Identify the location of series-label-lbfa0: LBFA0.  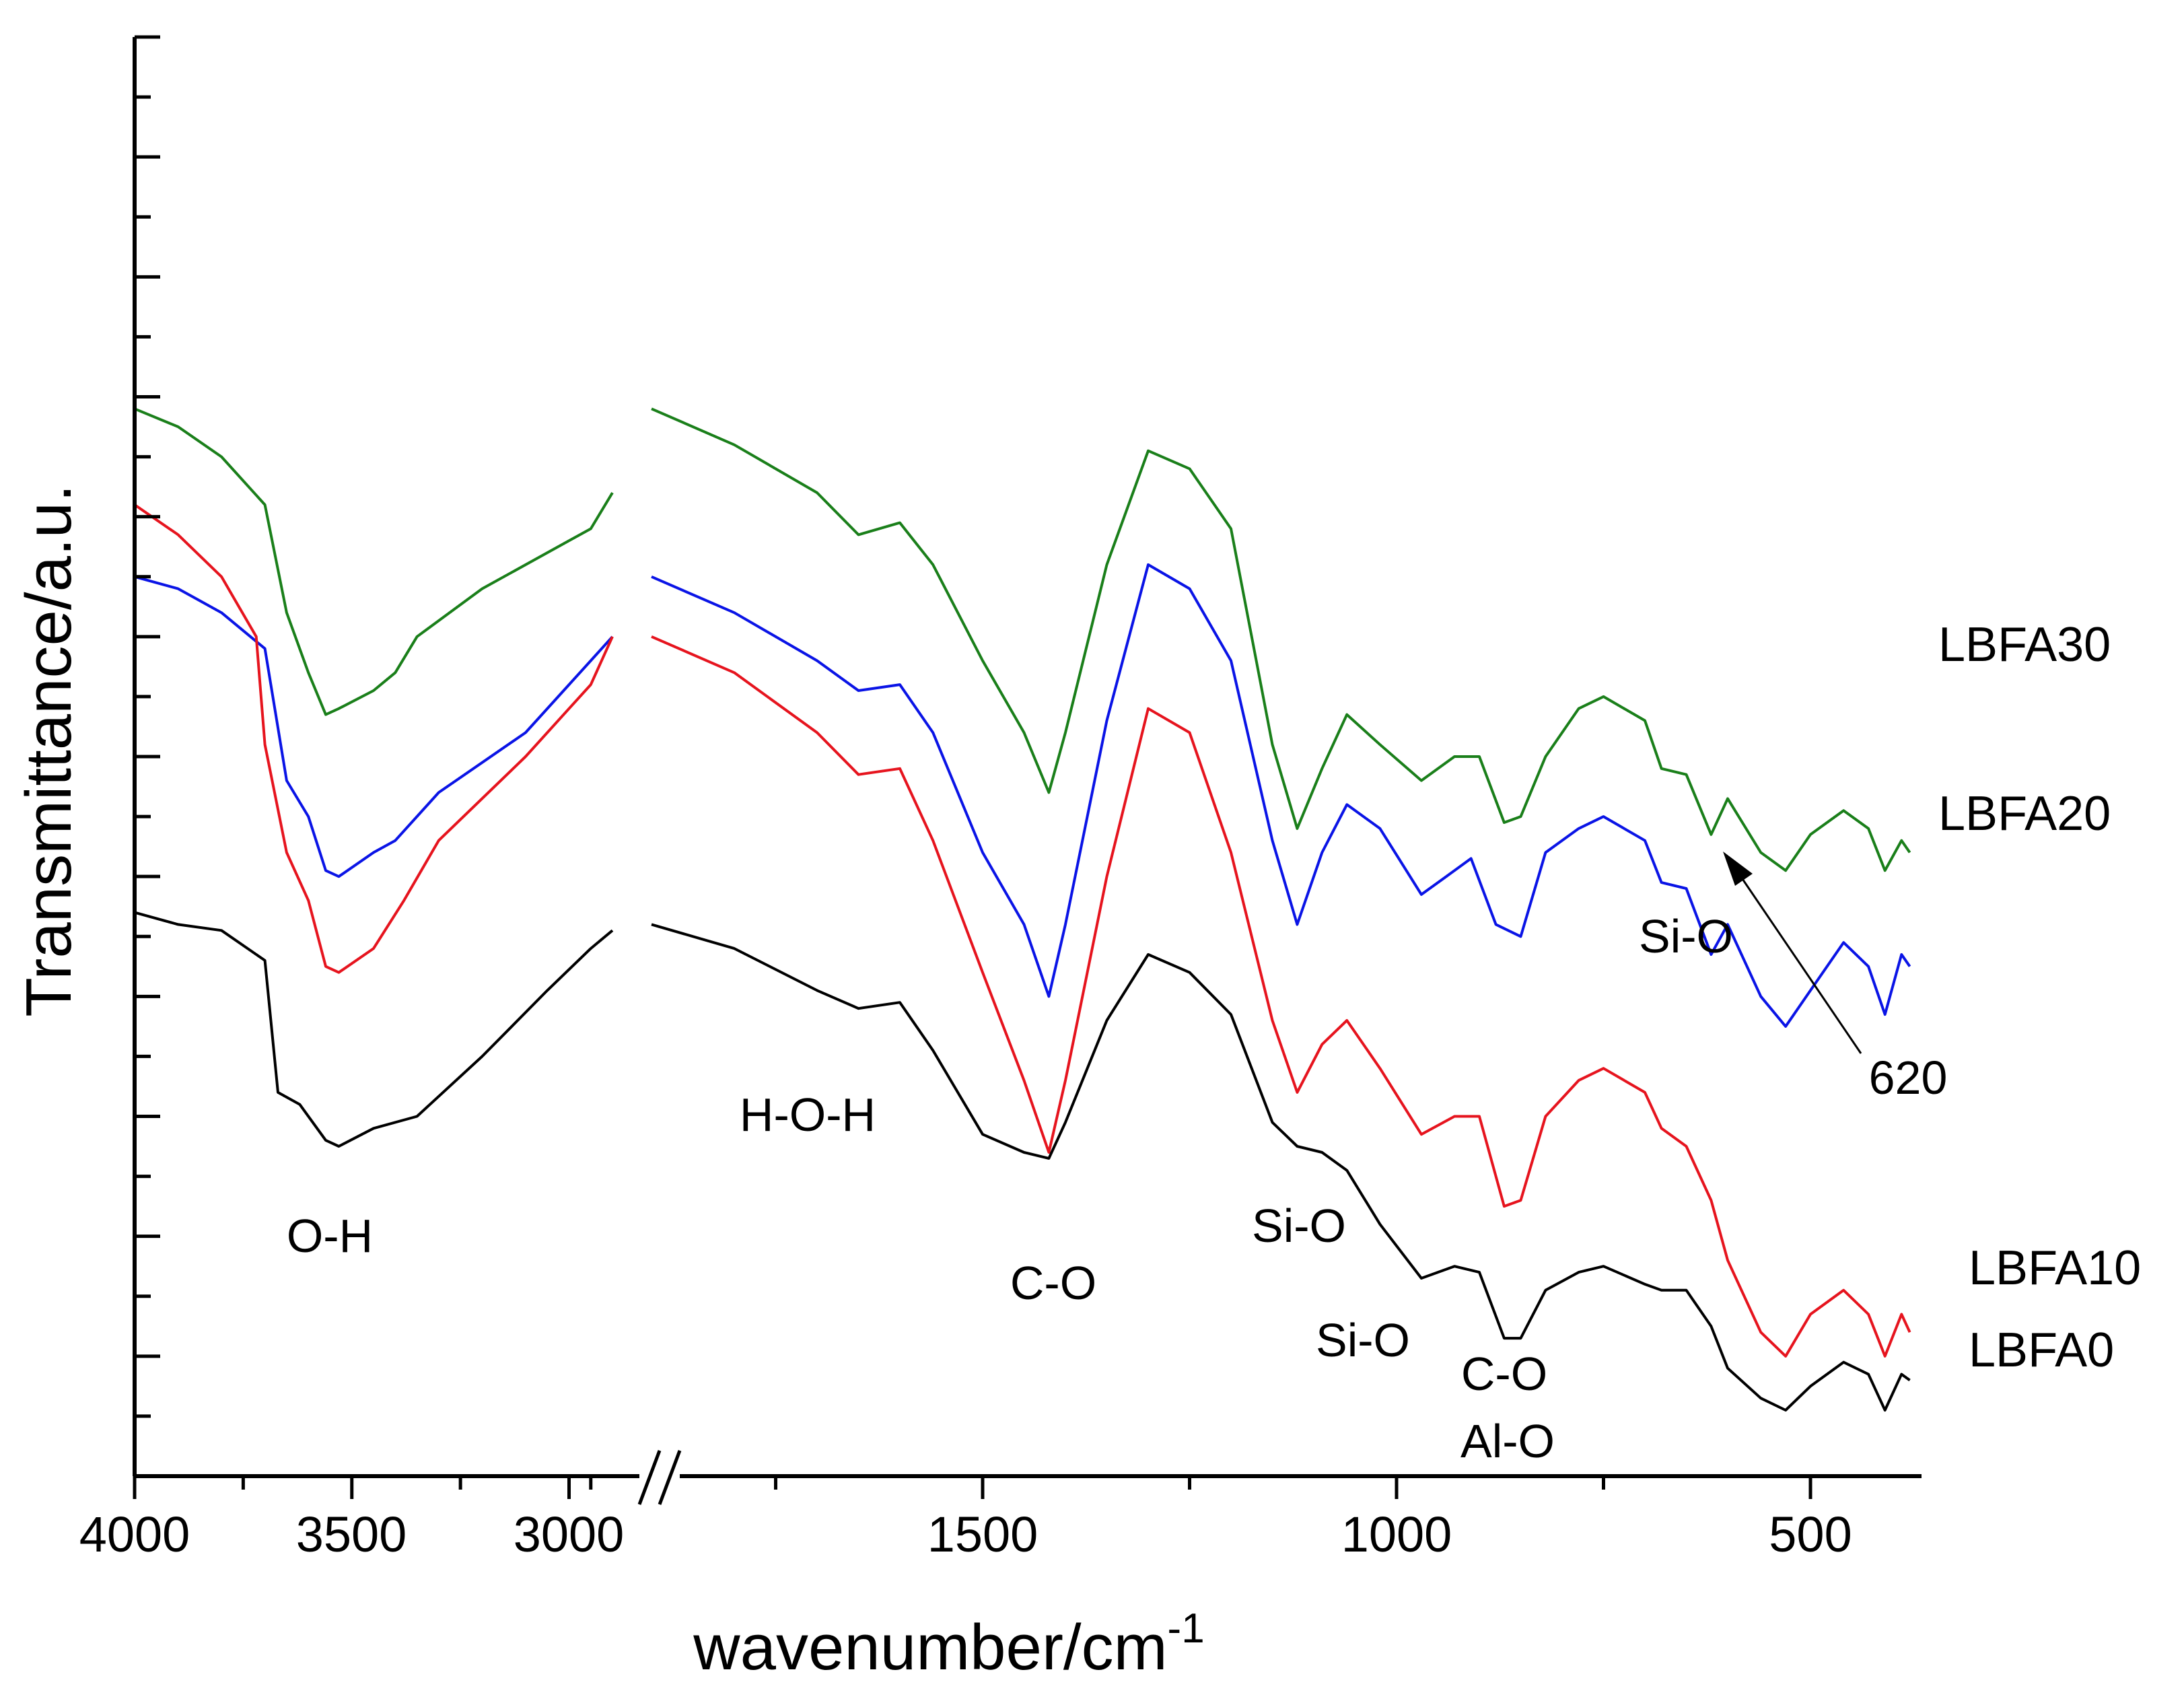
(2041, 1350).